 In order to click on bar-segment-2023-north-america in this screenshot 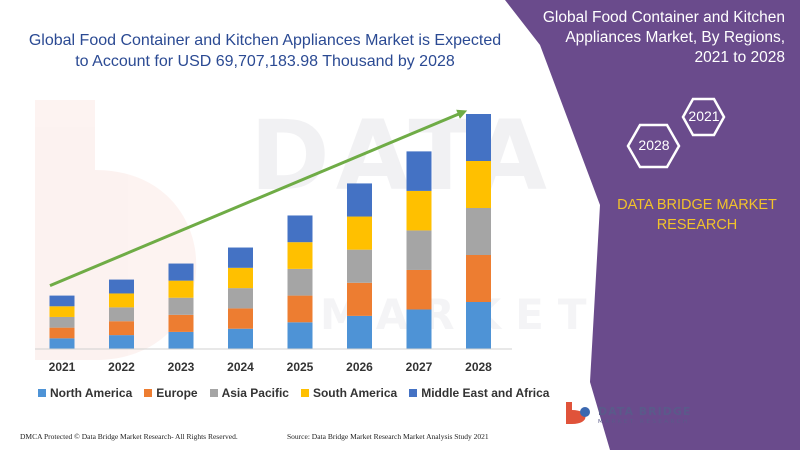, I will do `click(181, 340)`.